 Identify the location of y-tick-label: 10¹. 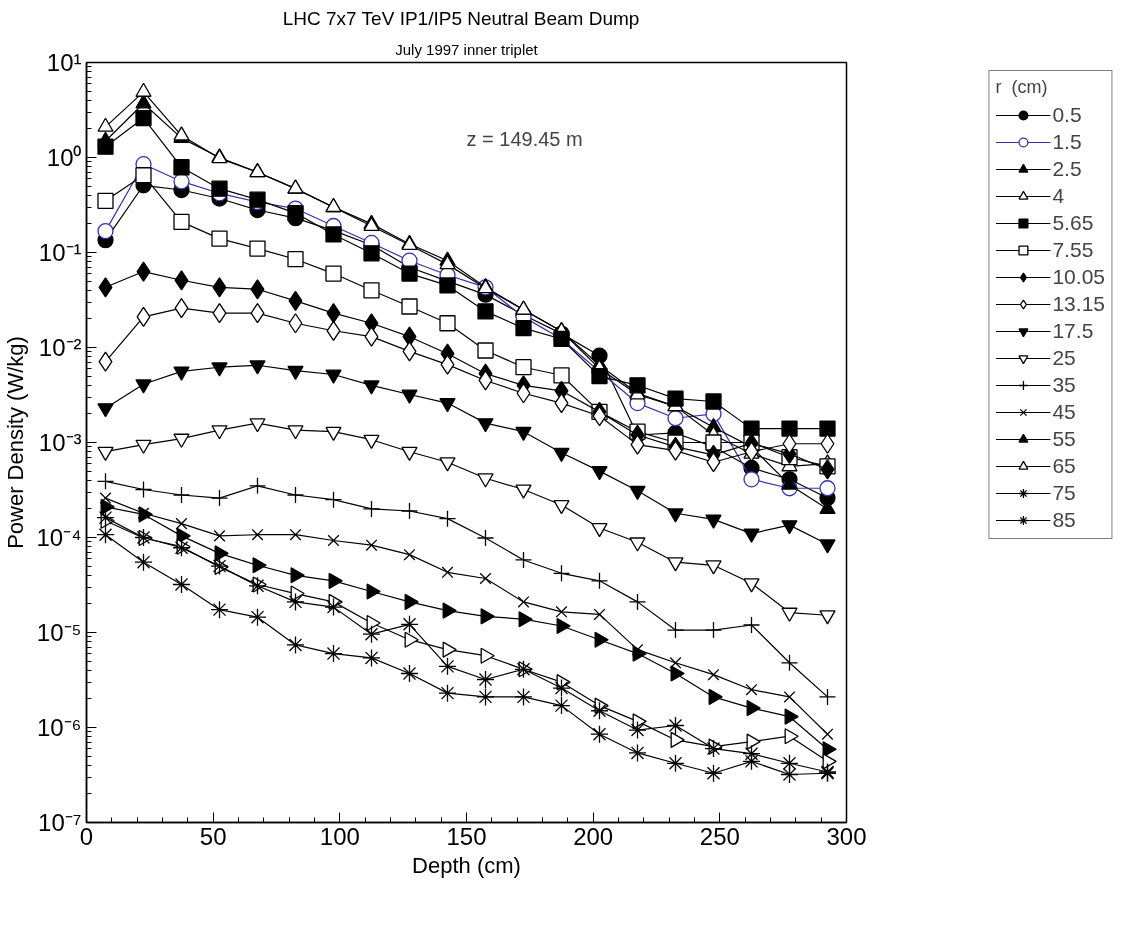
(64, 62).